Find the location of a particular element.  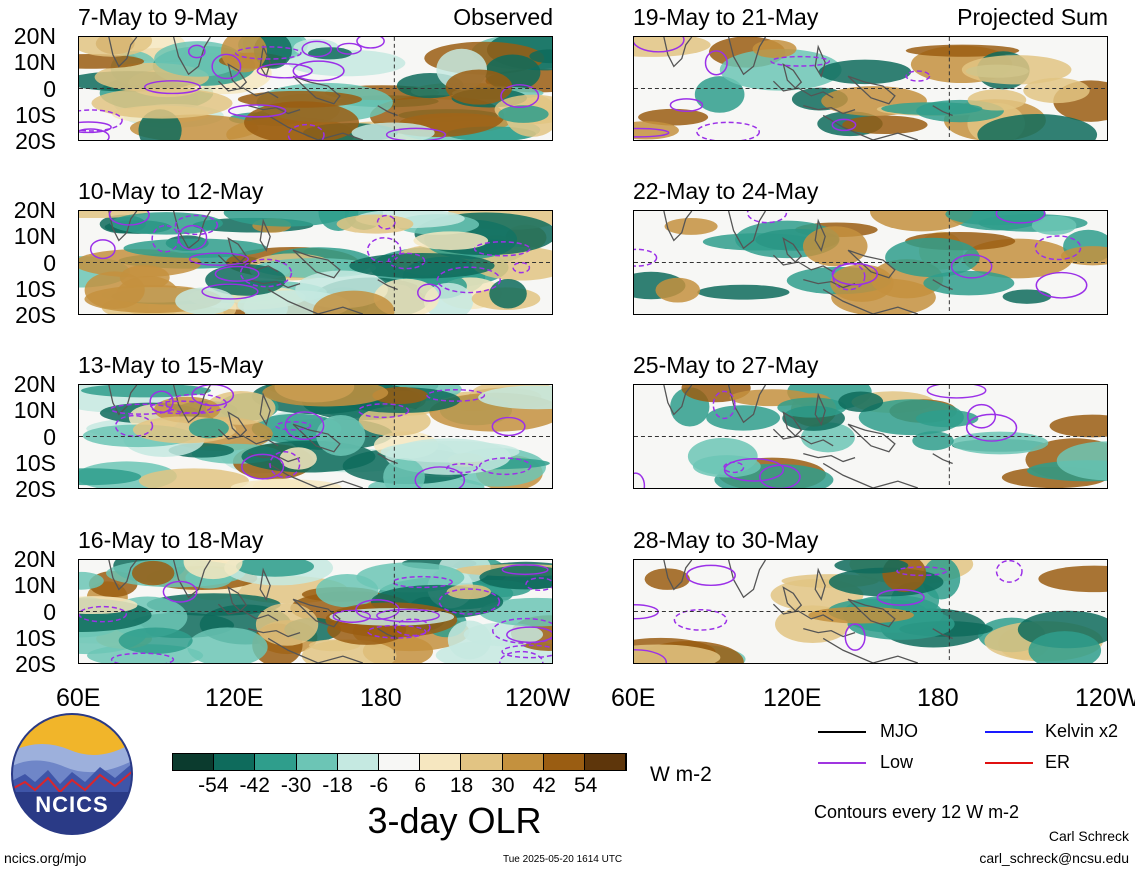

colorbar is located at coordinates (399, 762).